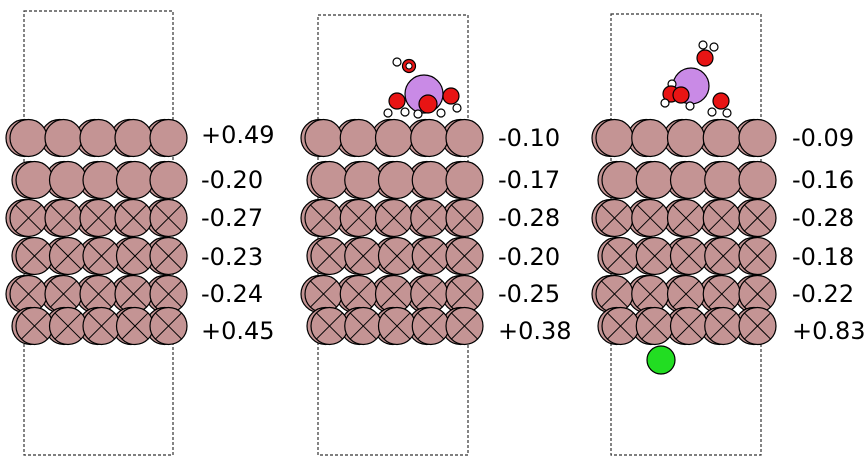  Describe the element at coordinates (232, 180) in the screenshot. I see `layer-2-charge: -0.20` at that location.